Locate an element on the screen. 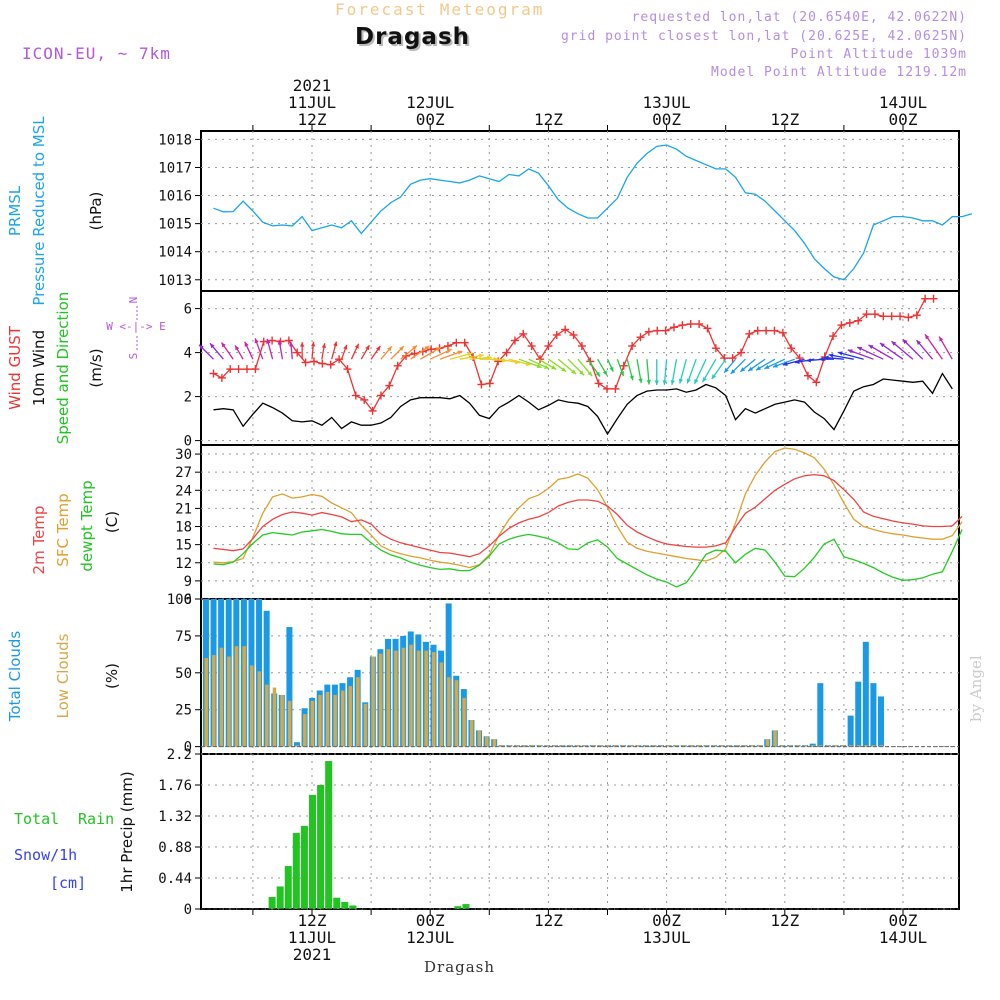 This screenshot has height=1000, width=1000. model-name: ICON-EU, ~ 7km is located at coordinates (96, 53).